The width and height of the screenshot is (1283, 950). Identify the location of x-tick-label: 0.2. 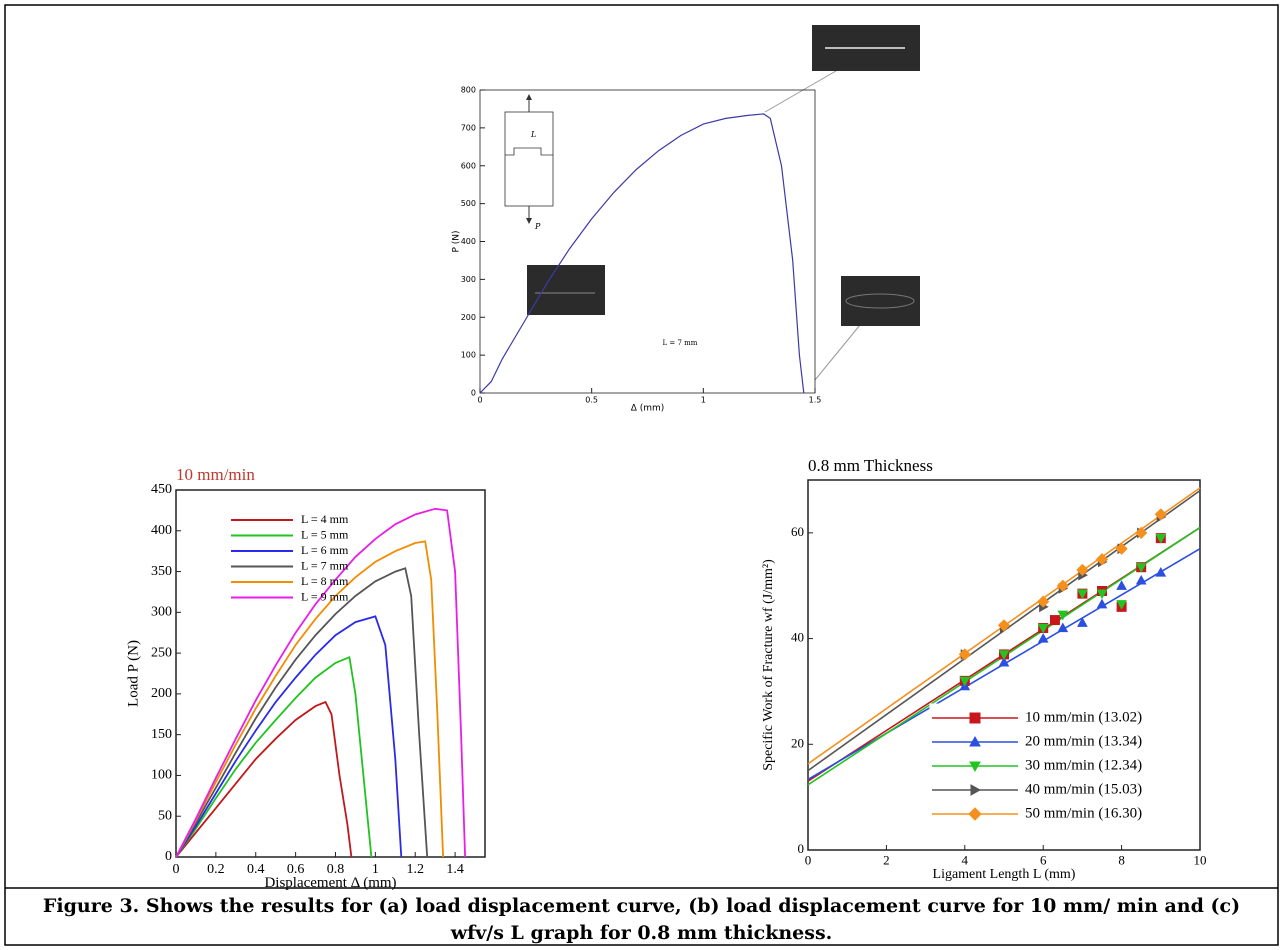
(216, 869).